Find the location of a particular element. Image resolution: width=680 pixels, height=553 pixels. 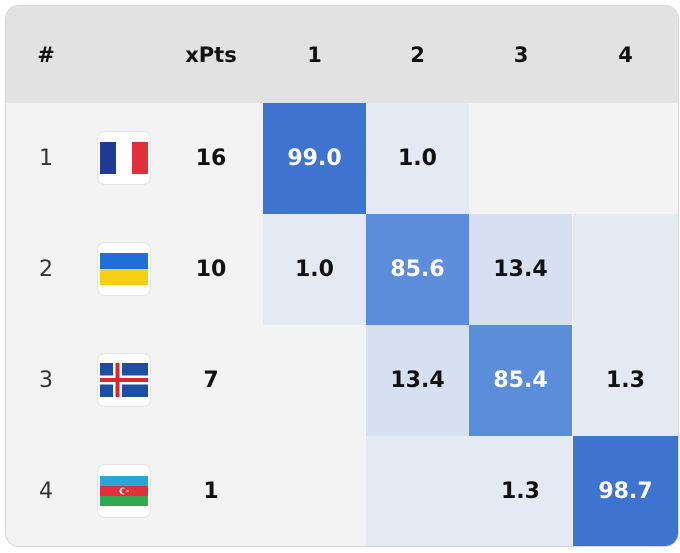

iceland-flag-icon is located at coordinates (124, 380).